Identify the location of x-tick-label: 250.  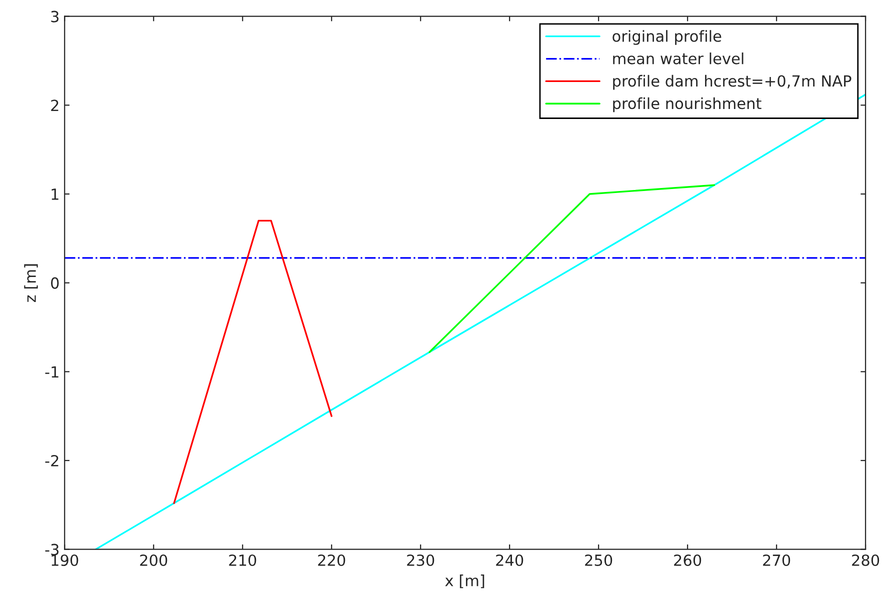
(598, 560).